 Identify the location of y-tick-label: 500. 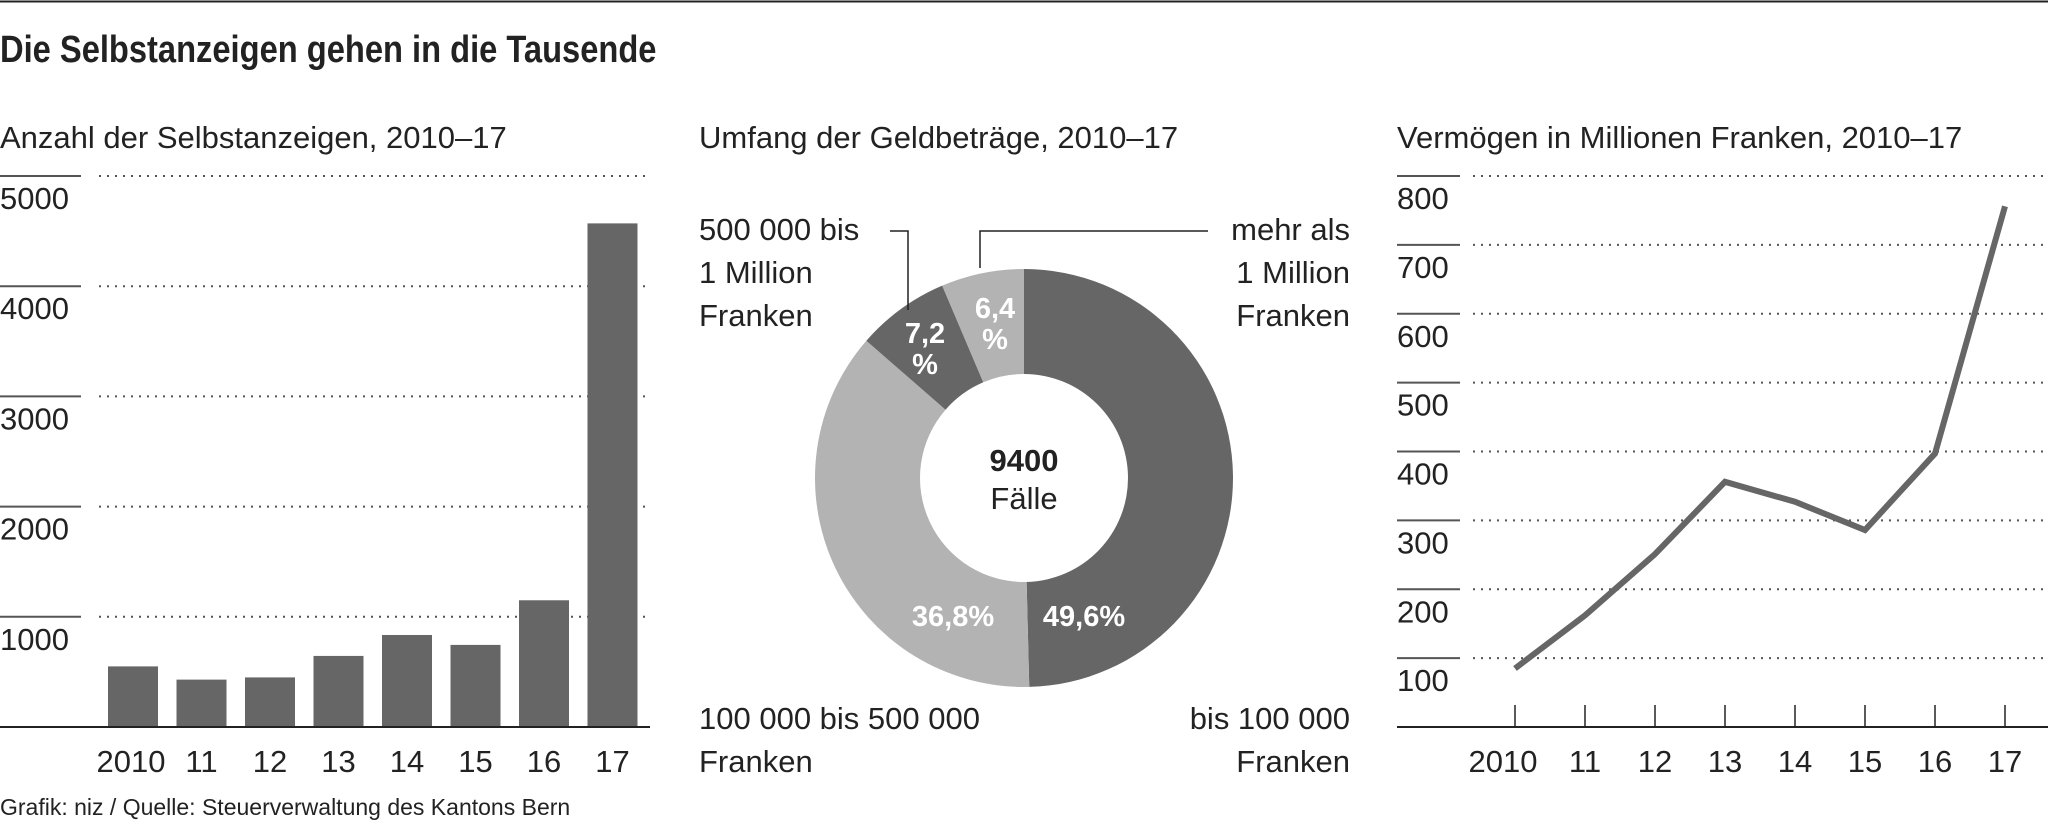
(1423, 405).